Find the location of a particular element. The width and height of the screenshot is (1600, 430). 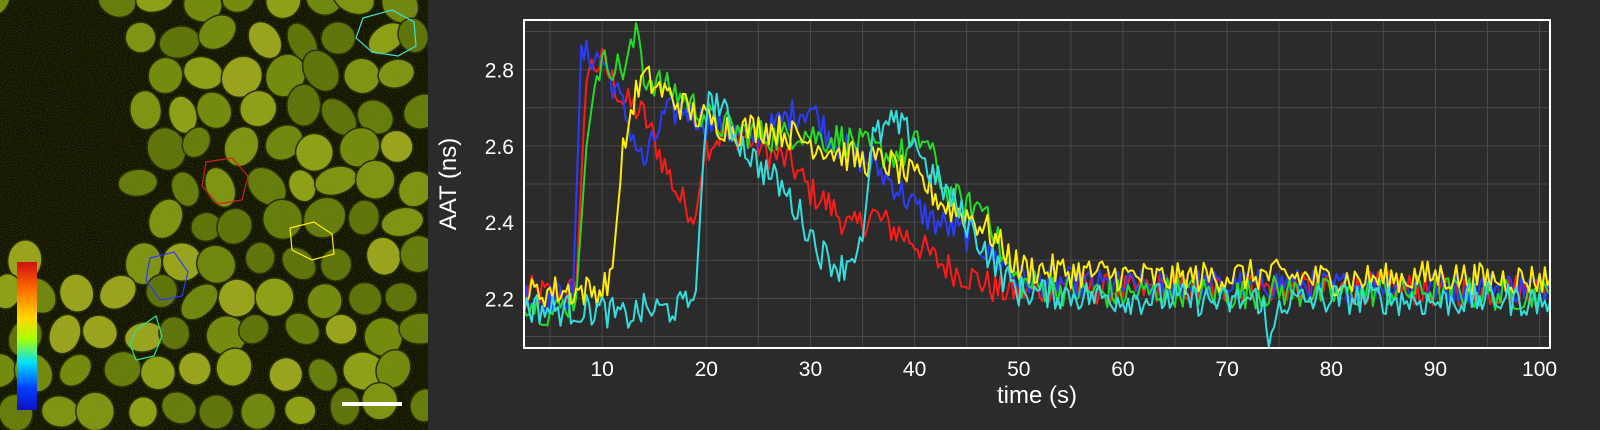

y-tick-label: 2.6 is located at coordinates (499, 147).